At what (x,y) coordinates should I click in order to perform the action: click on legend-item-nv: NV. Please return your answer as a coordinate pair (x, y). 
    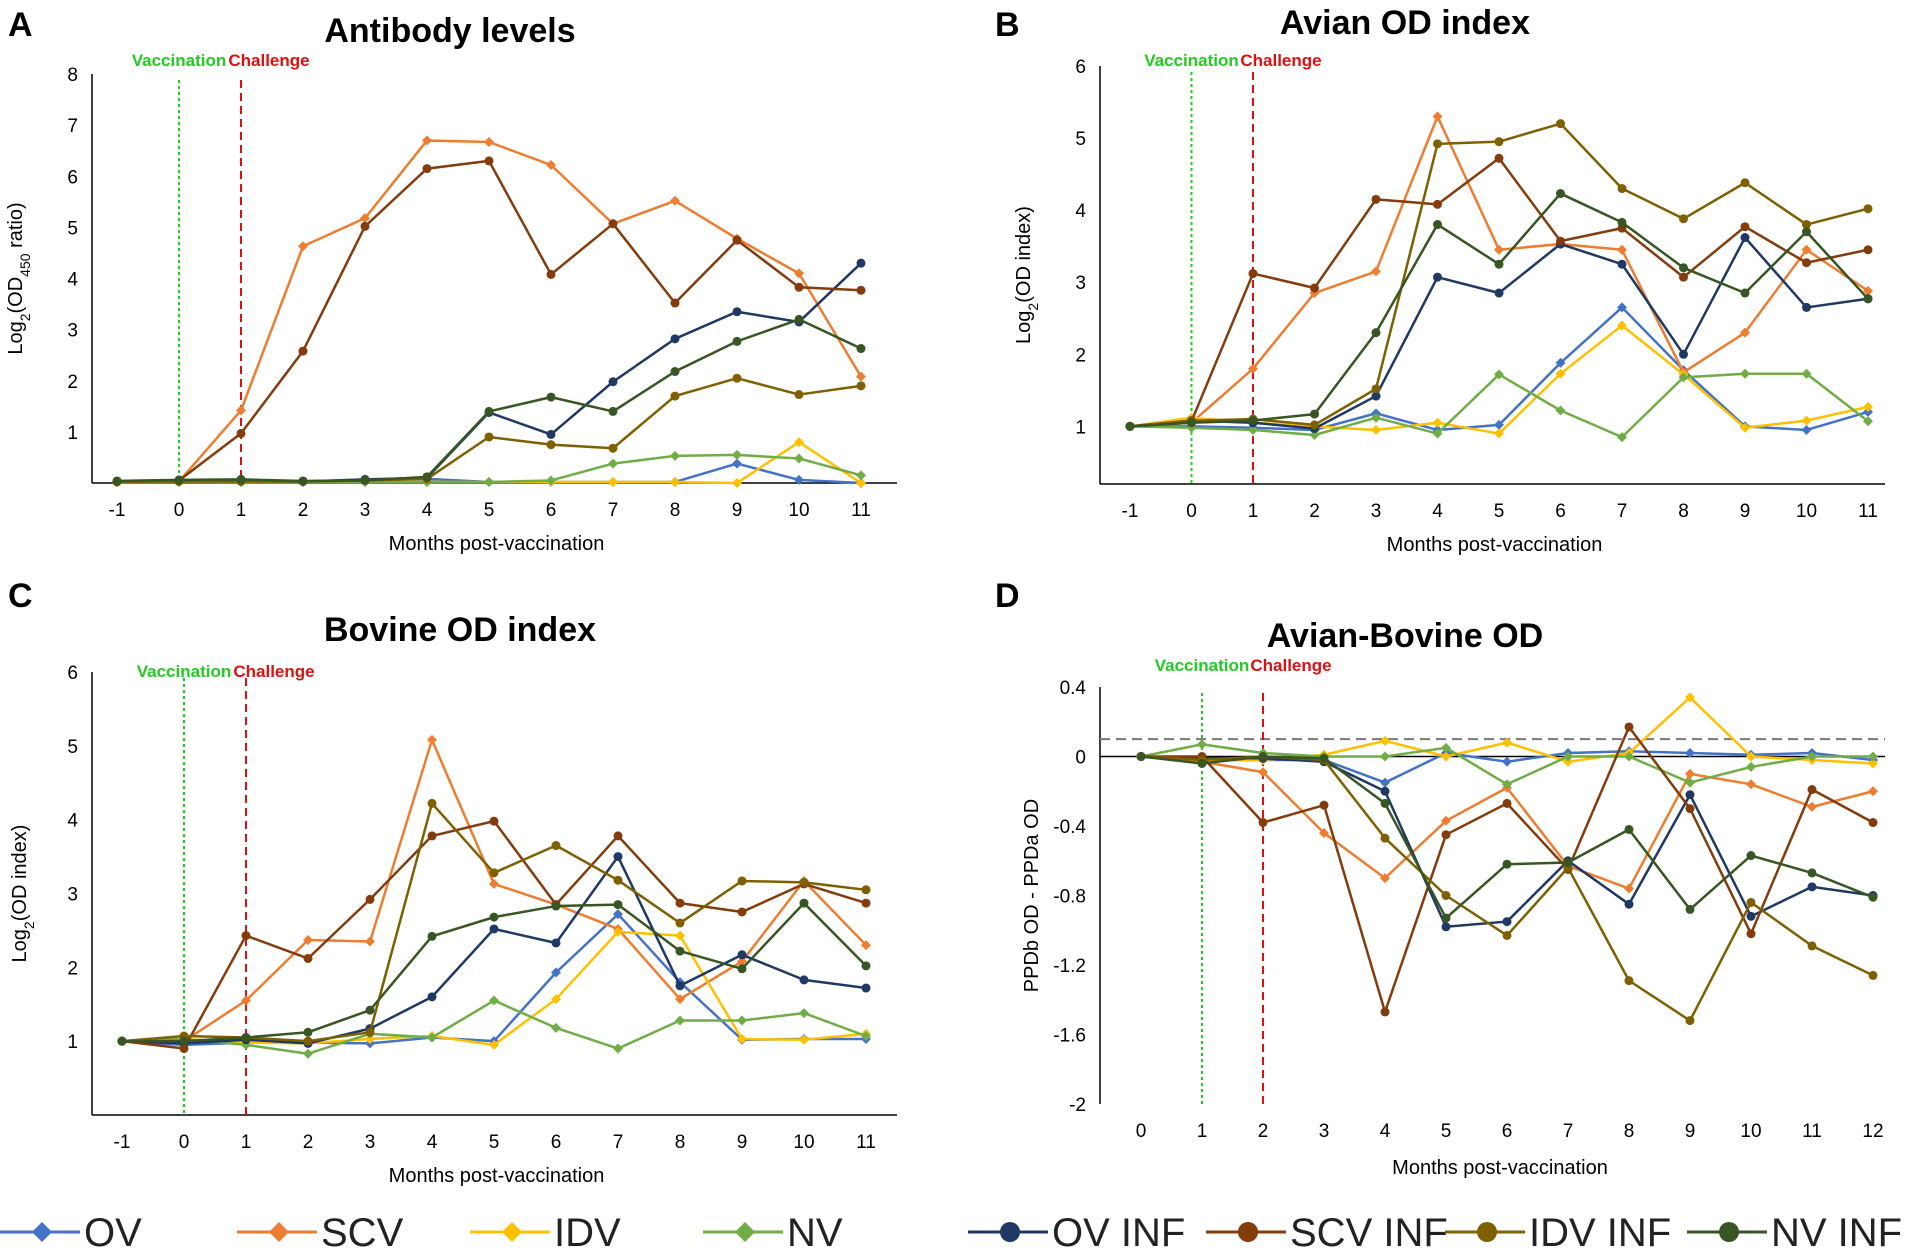
    Looking at the image, I should click on (773, 1231).